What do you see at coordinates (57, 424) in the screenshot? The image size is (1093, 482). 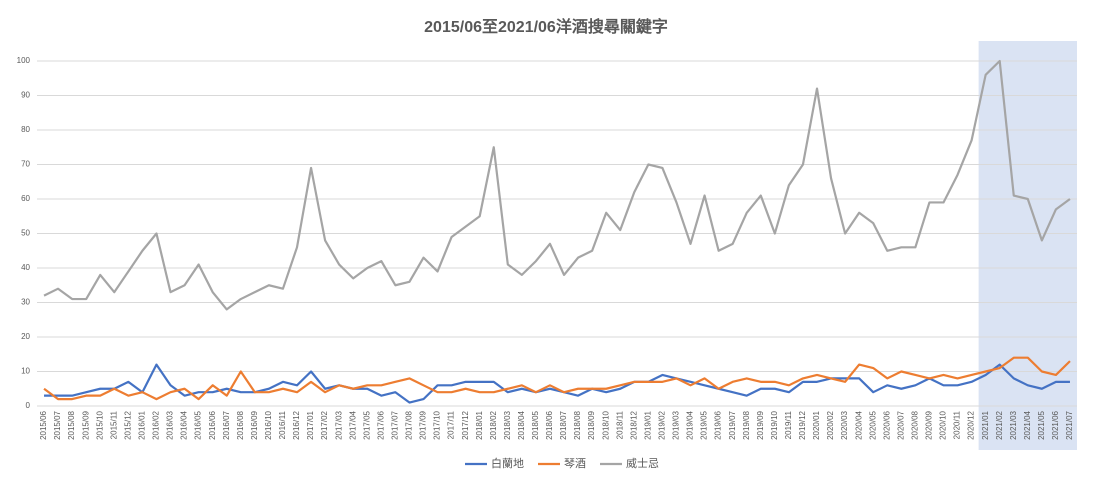 I see `x-tick-label: 2015/07` at bounding box center [57, 424].